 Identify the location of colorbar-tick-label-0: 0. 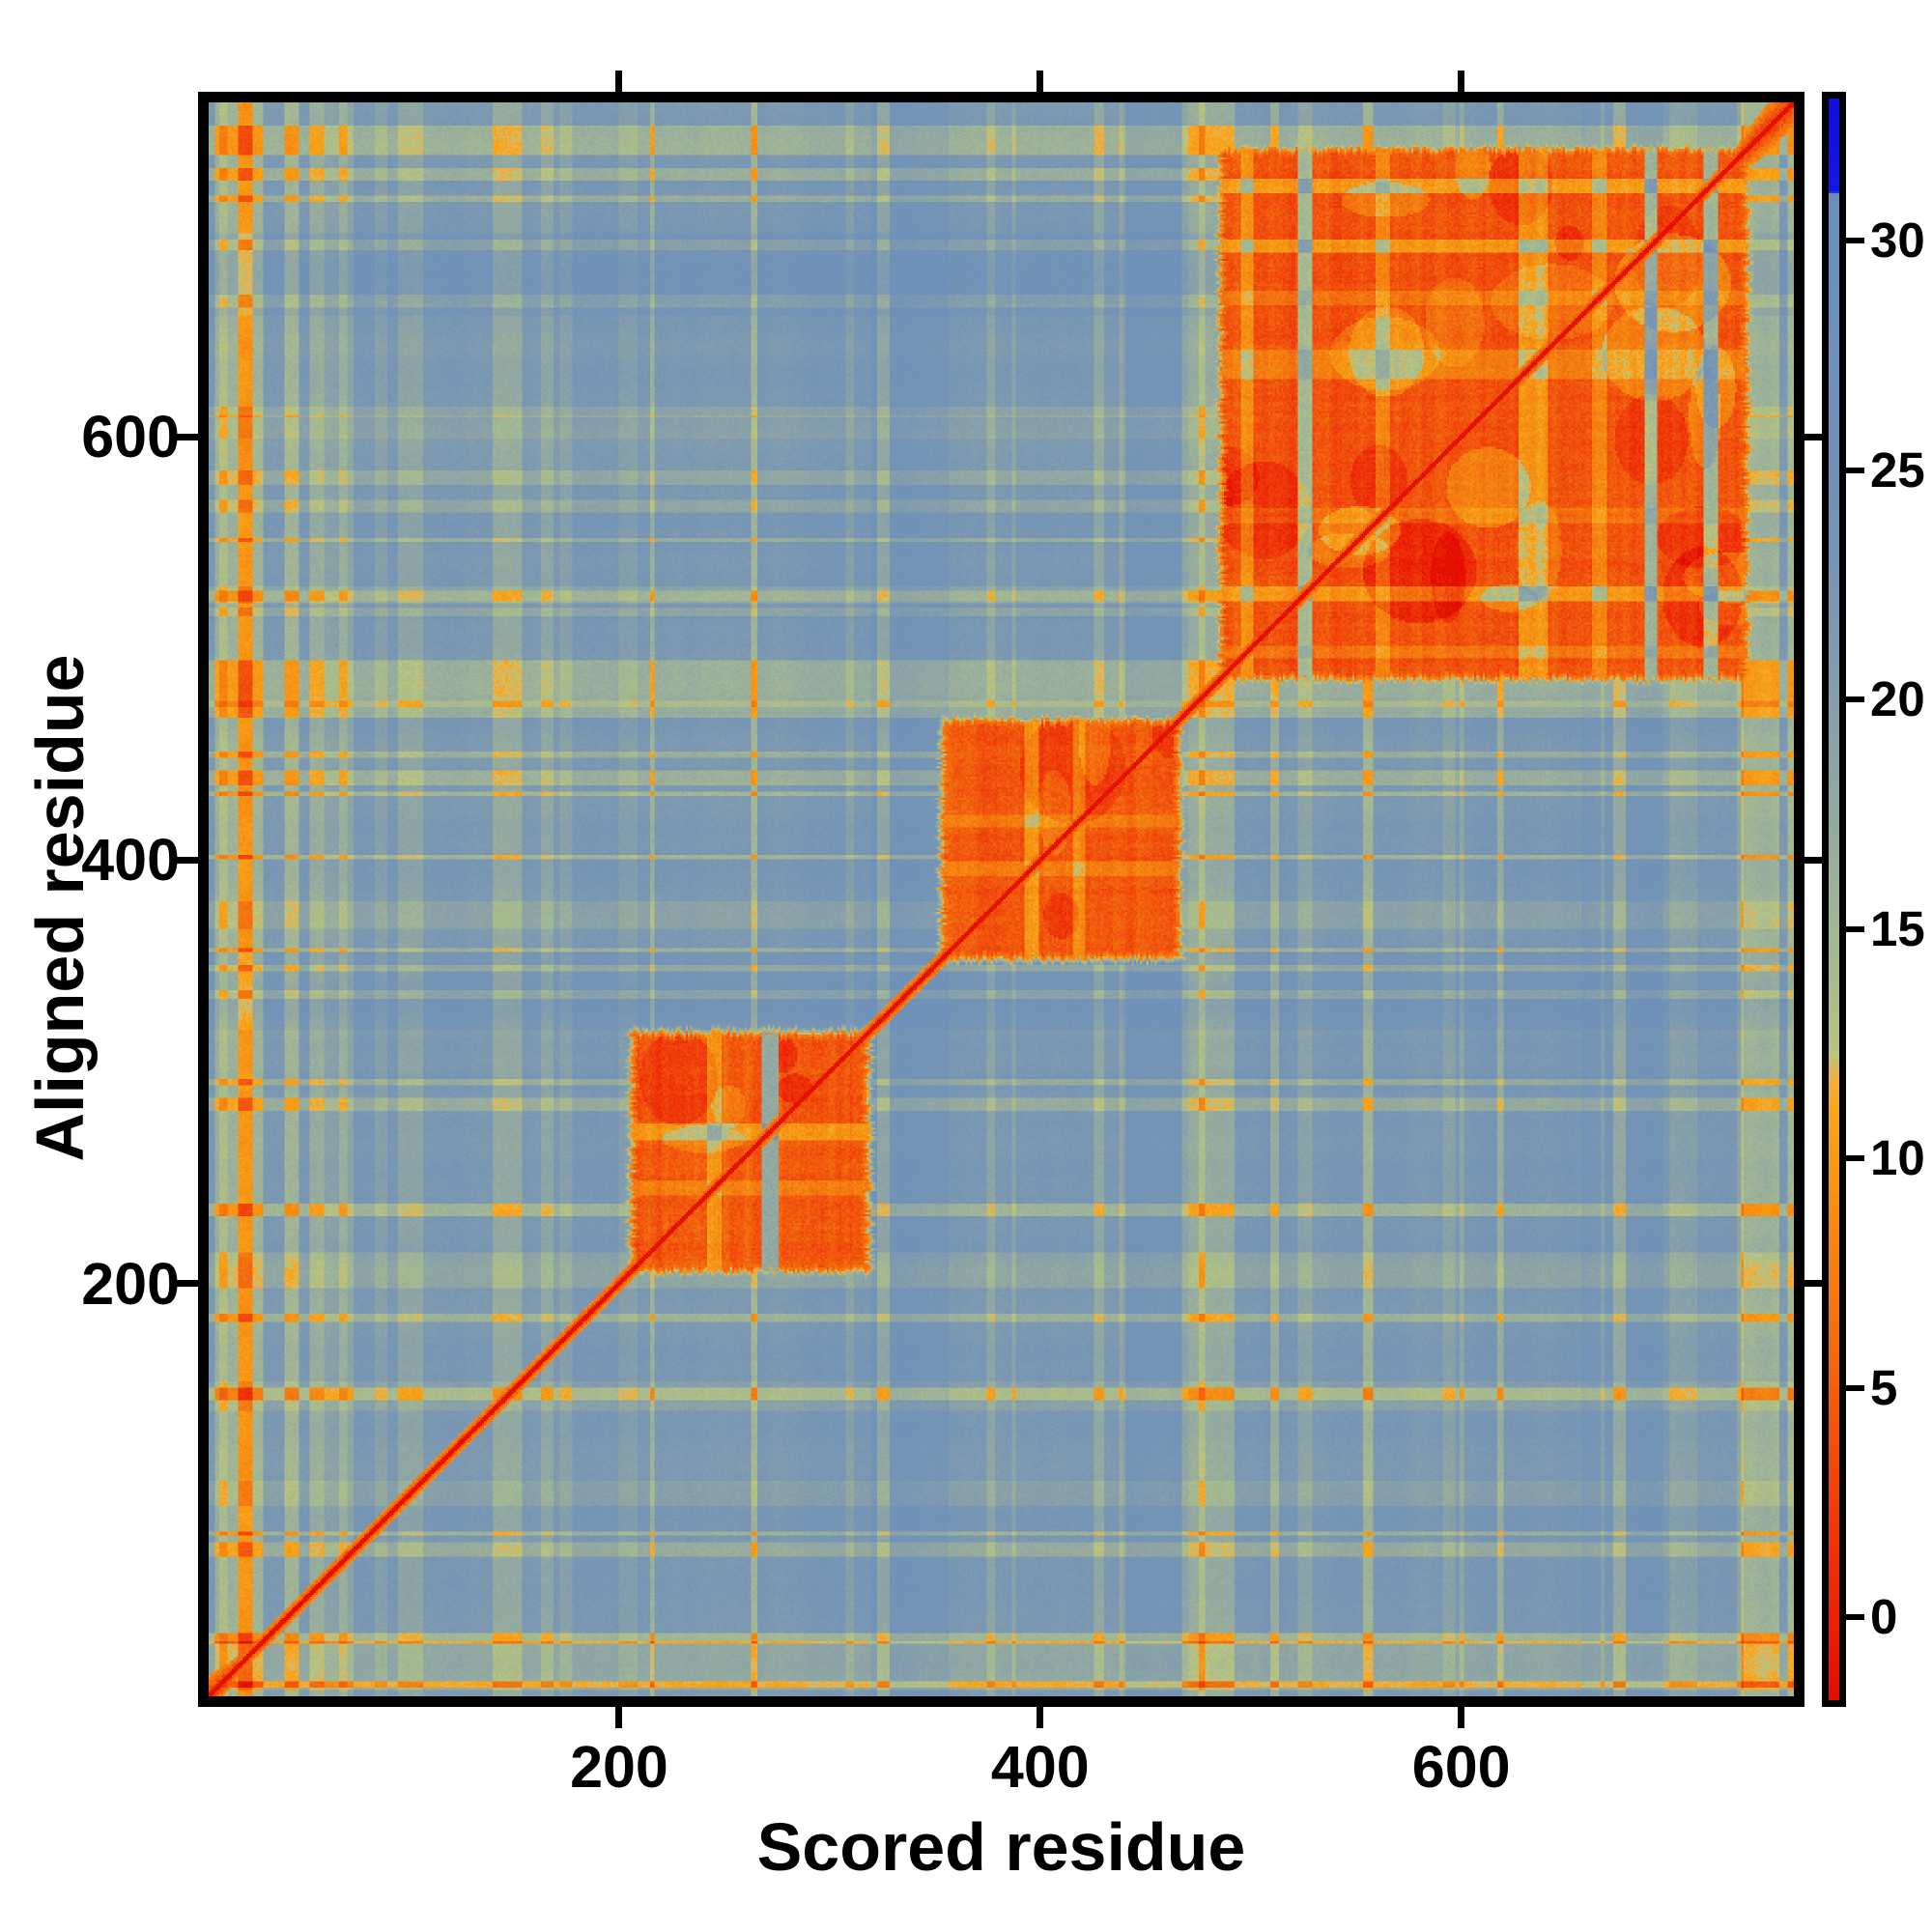
(1884, 1617).